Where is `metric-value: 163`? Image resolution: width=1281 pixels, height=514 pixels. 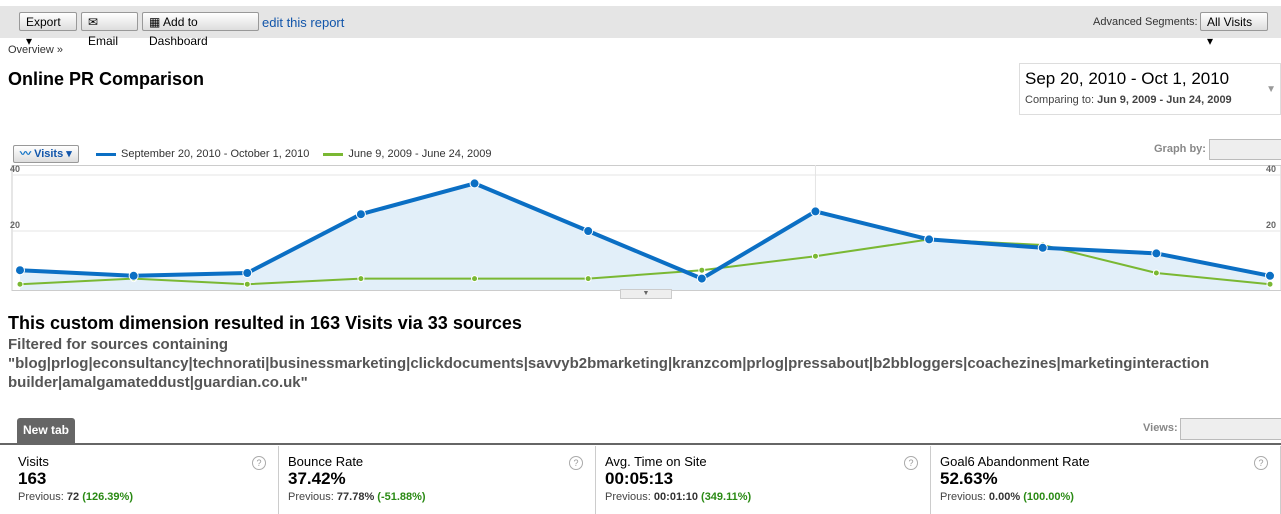 metric-value: 163 is located at coordinates (32, 478).